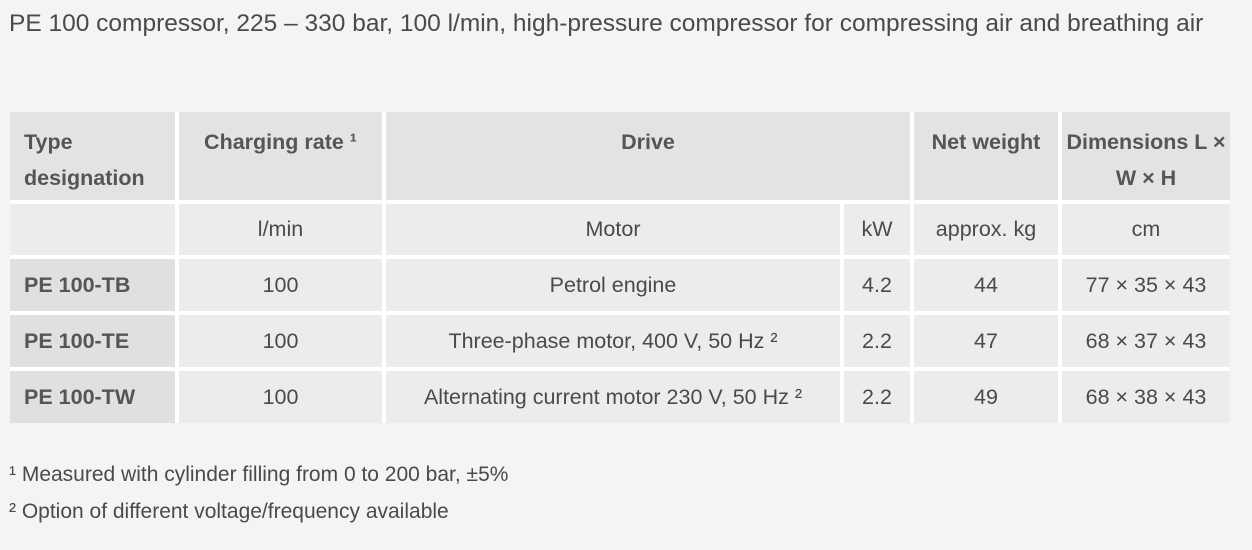  Describe the element at coordinates (613, 285) in the screenshot. I see `data-cell: Petrol engine` at that location.